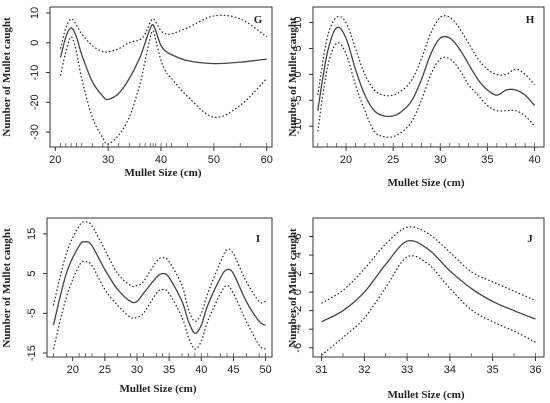 This screenshot has height=403, width=550. What do you see at coordinates (407, 370) in the screenshot?
I see `x-tick-label: 33` at bounding box center [407, 370].